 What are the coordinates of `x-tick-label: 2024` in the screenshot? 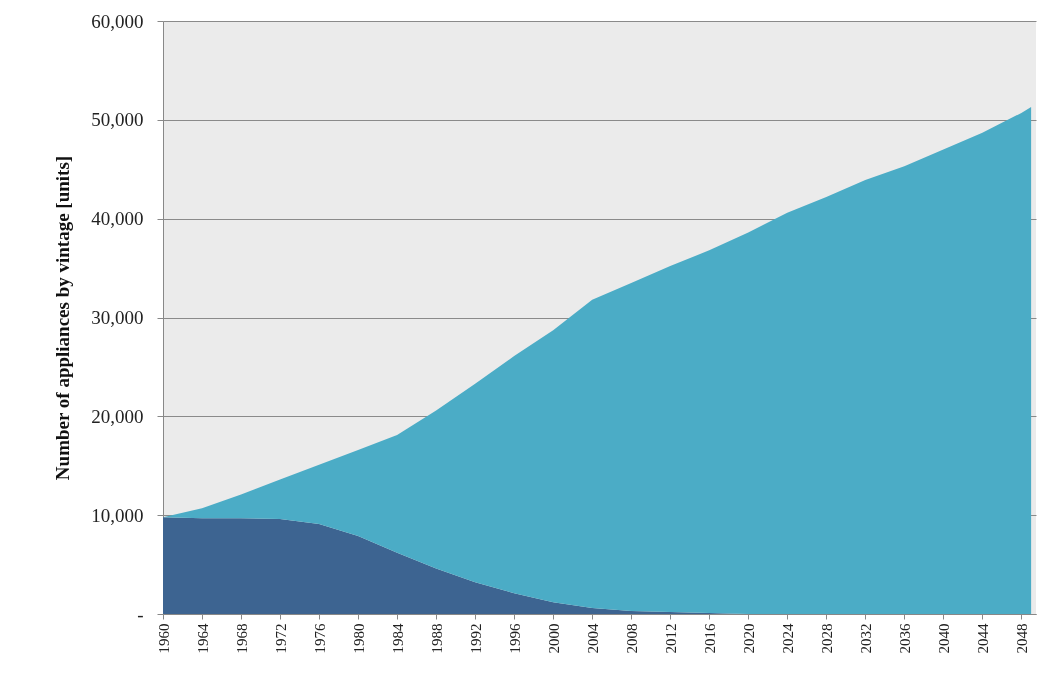 It's located at (787, 638).